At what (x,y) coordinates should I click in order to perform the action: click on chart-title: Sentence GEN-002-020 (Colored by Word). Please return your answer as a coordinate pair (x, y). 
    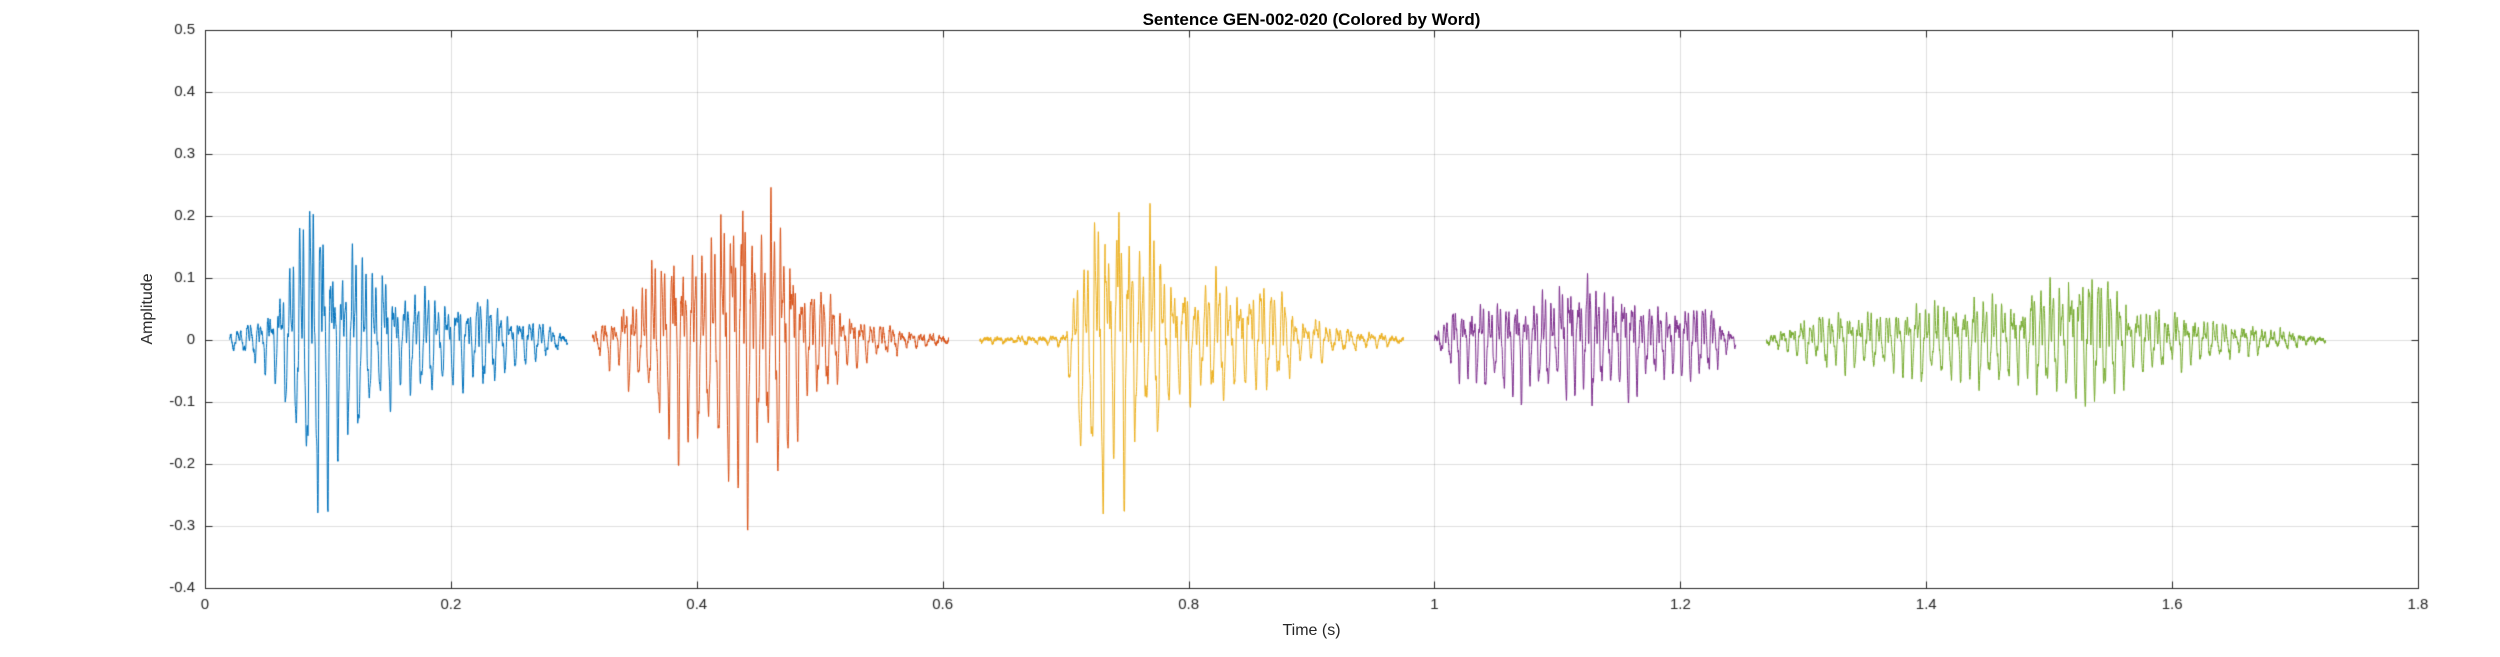
    Looking at the image, I should click on (1311, 19).